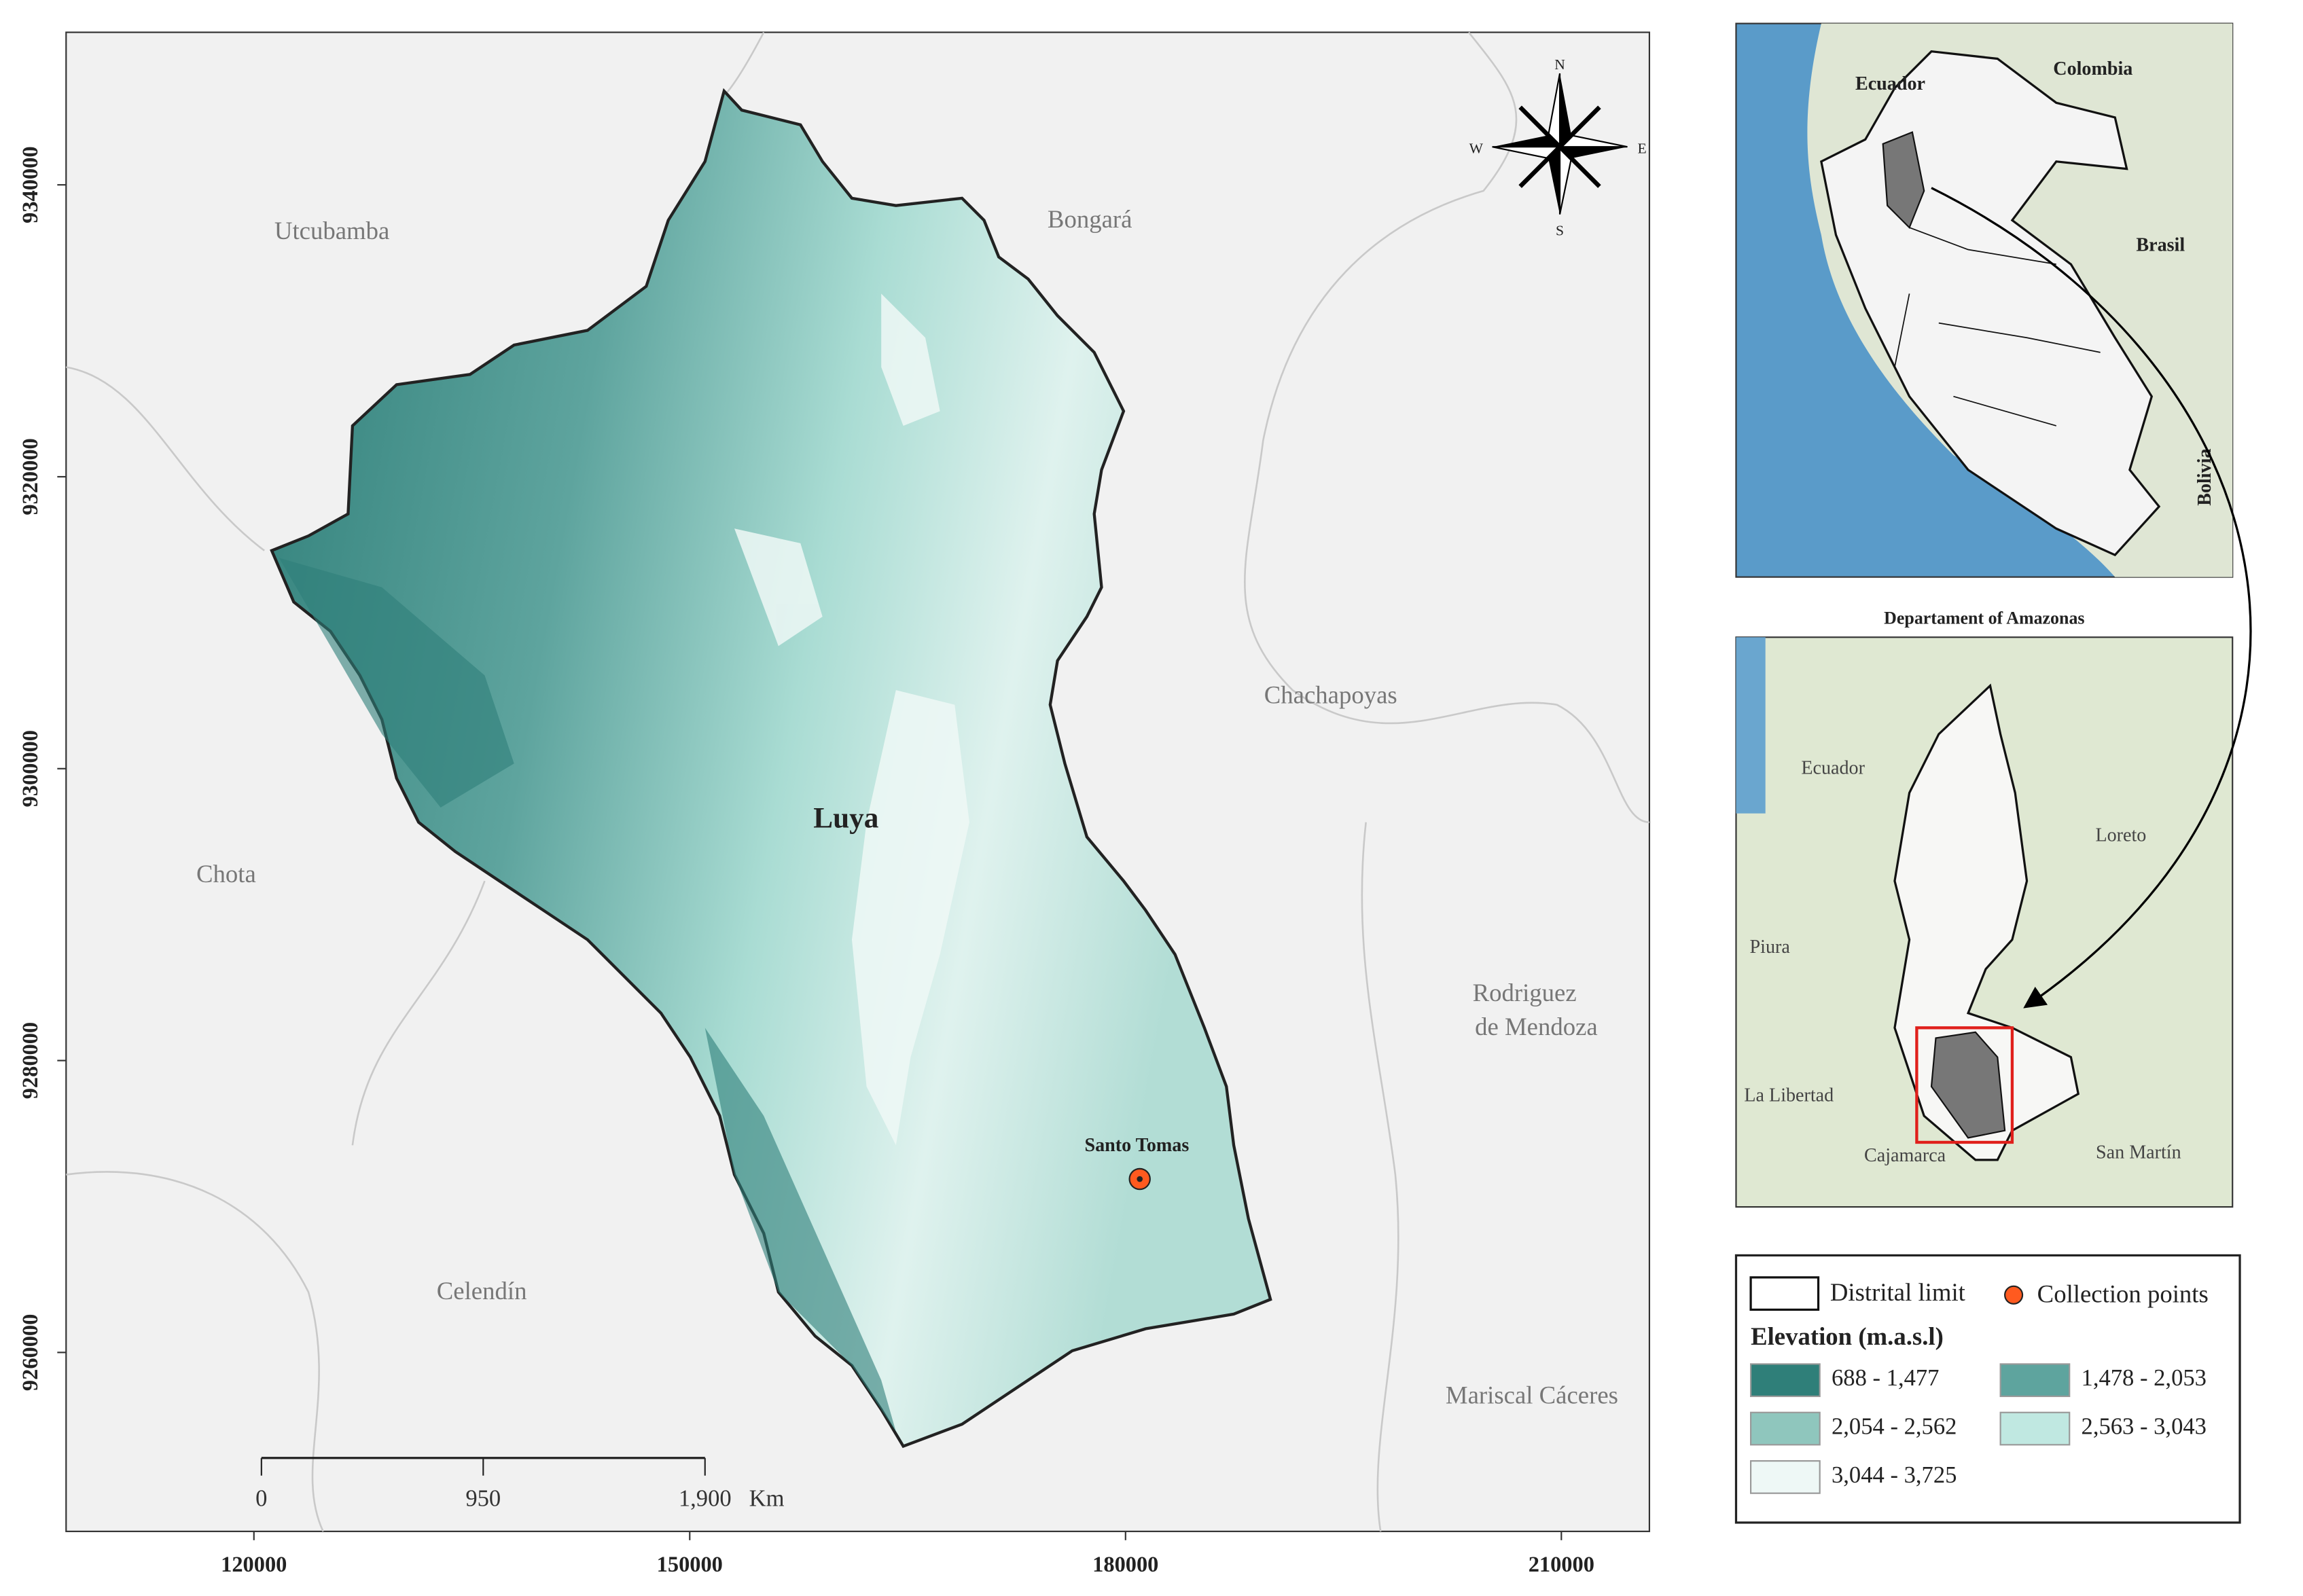 This screenshot has width=2303, height=1596. I want to click on region-label: Cajamarca, so click(1905, 1155).